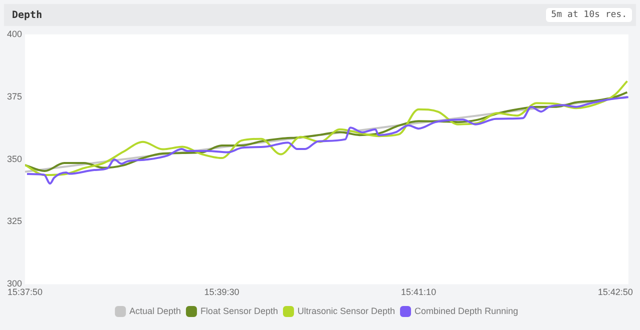 This screenshot has height=330, width=640. What do you see at coordinates (418, 292) in the screenshot?
I see `x-tick-label: 15:41:10` at bounding box center [418, 292].